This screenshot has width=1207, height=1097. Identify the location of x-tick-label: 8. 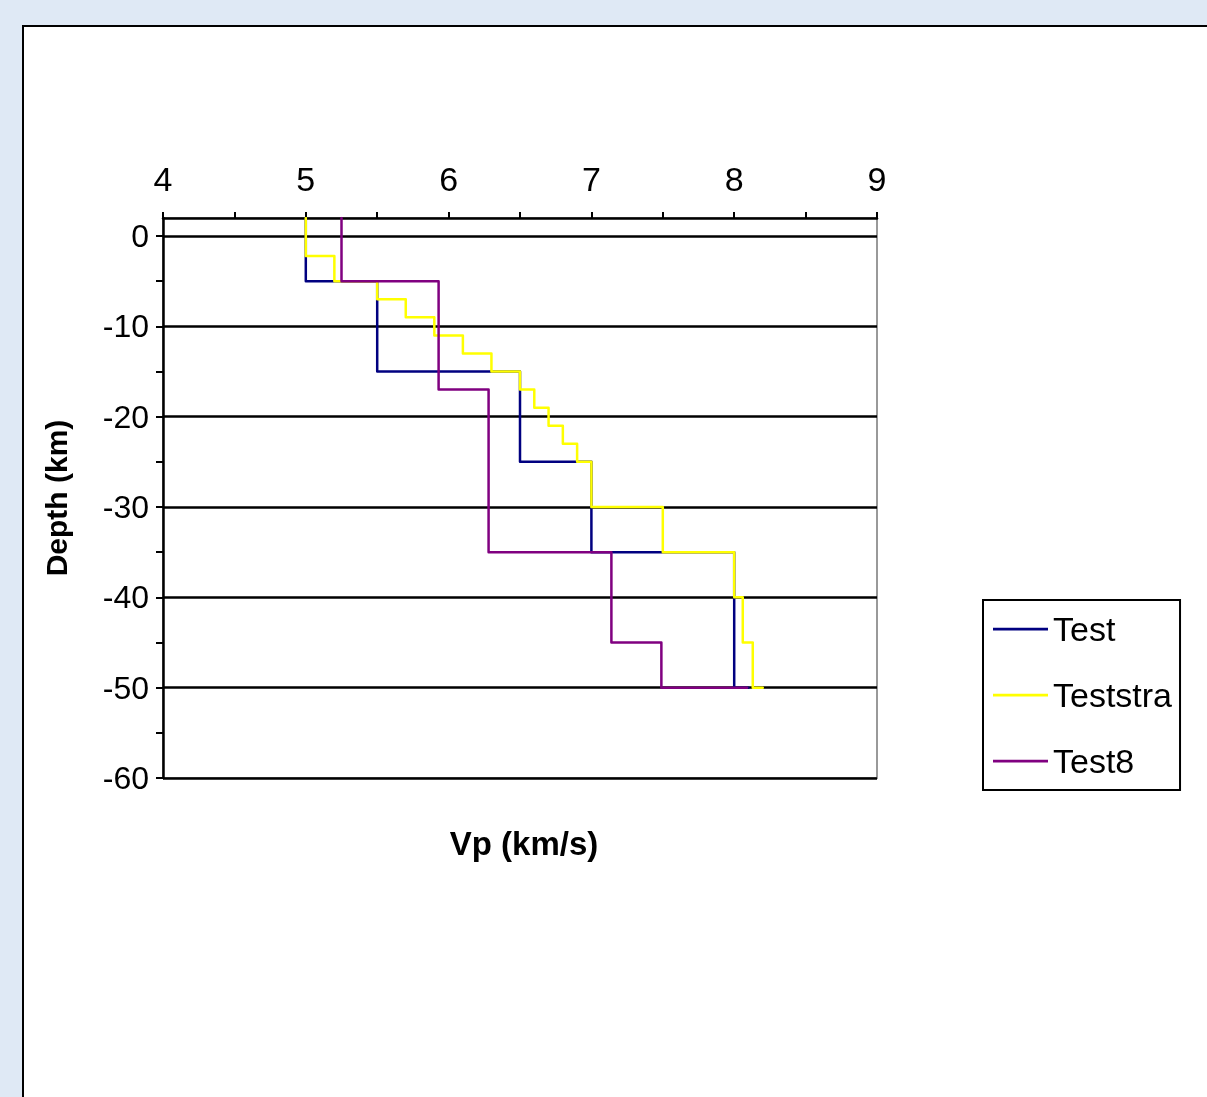
(734, 179).